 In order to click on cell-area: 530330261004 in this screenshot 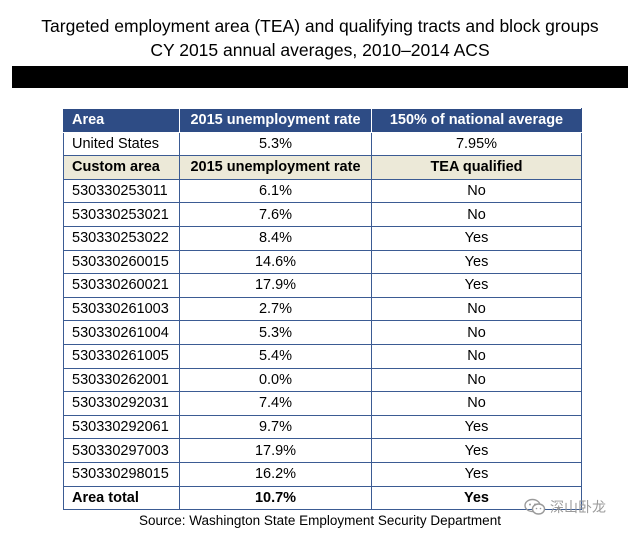, I will do `click(121, 332)`.